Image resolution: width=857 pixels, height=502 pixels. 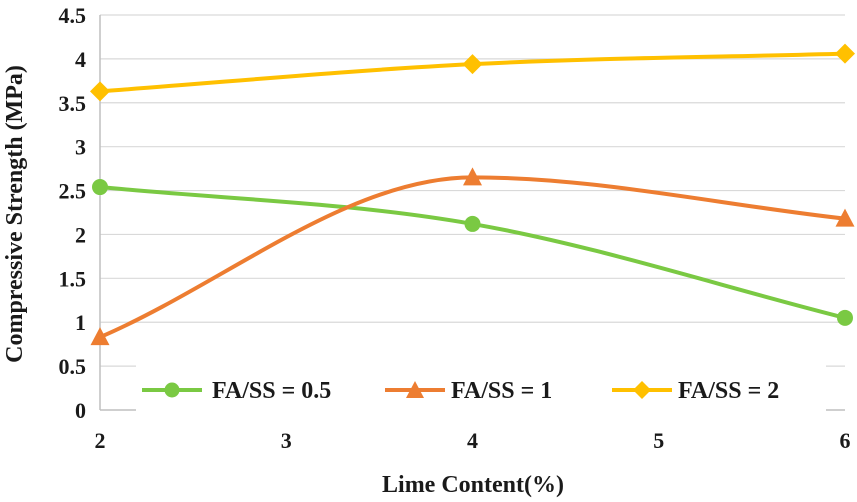 What do you see at coordinates (658, 440) in the screenshot?
I see `x-tick-label: 5` at bounding box center [658, 440].